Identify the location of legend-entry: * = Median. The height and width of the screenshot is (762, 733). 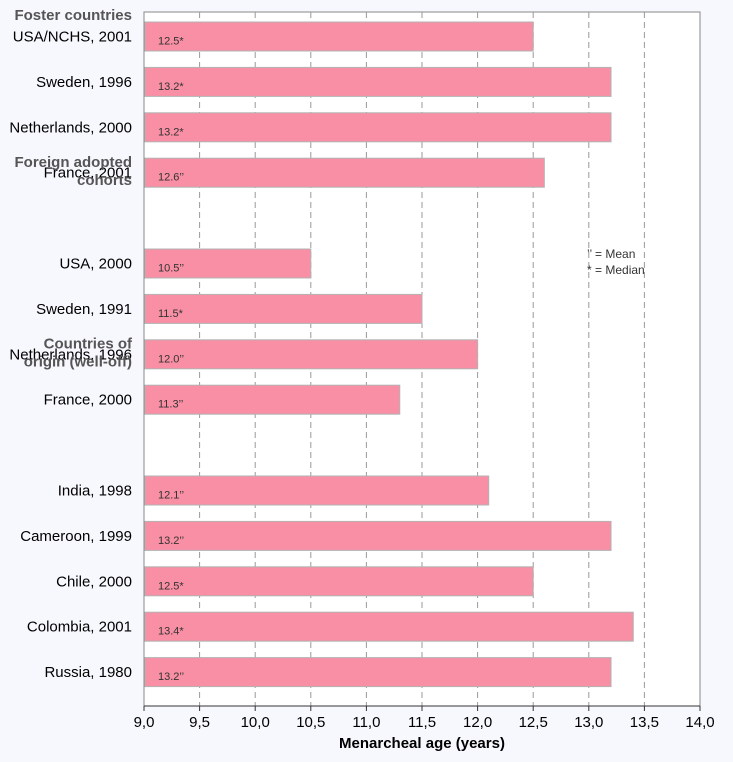
(616, 270).